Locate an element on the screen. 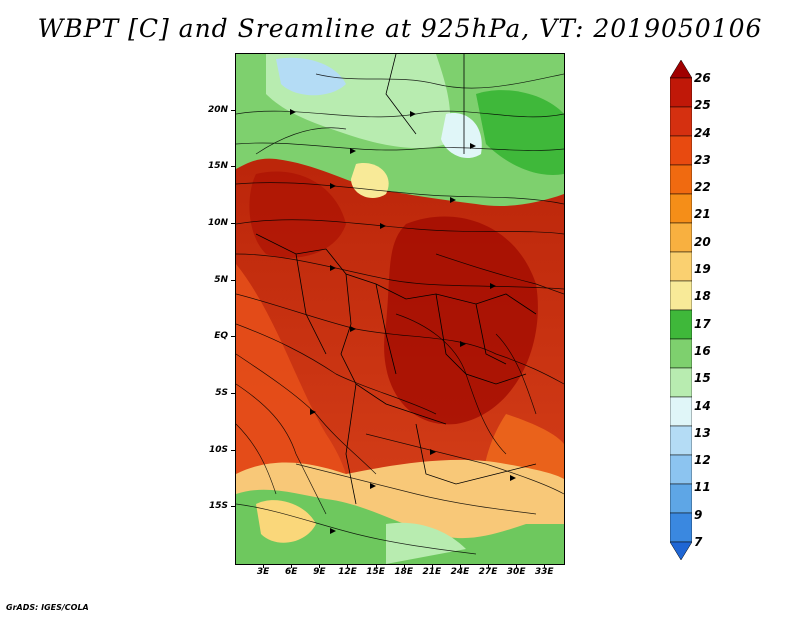 The width and height of the screenshot is (800, 618). colorbar-level-label: 19 is located at coordinates (702, 269).